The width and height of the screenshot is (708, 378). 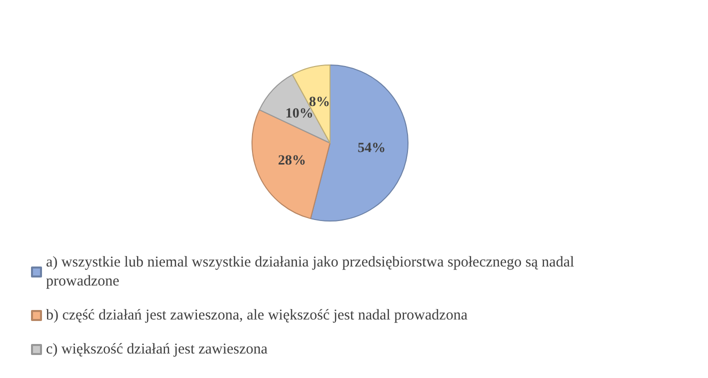 What do you see at coordinates (157, 350) in the screenshot?
I see `legend-label: c) większość działań jest zawieszona` at bounding box center [157, 350].